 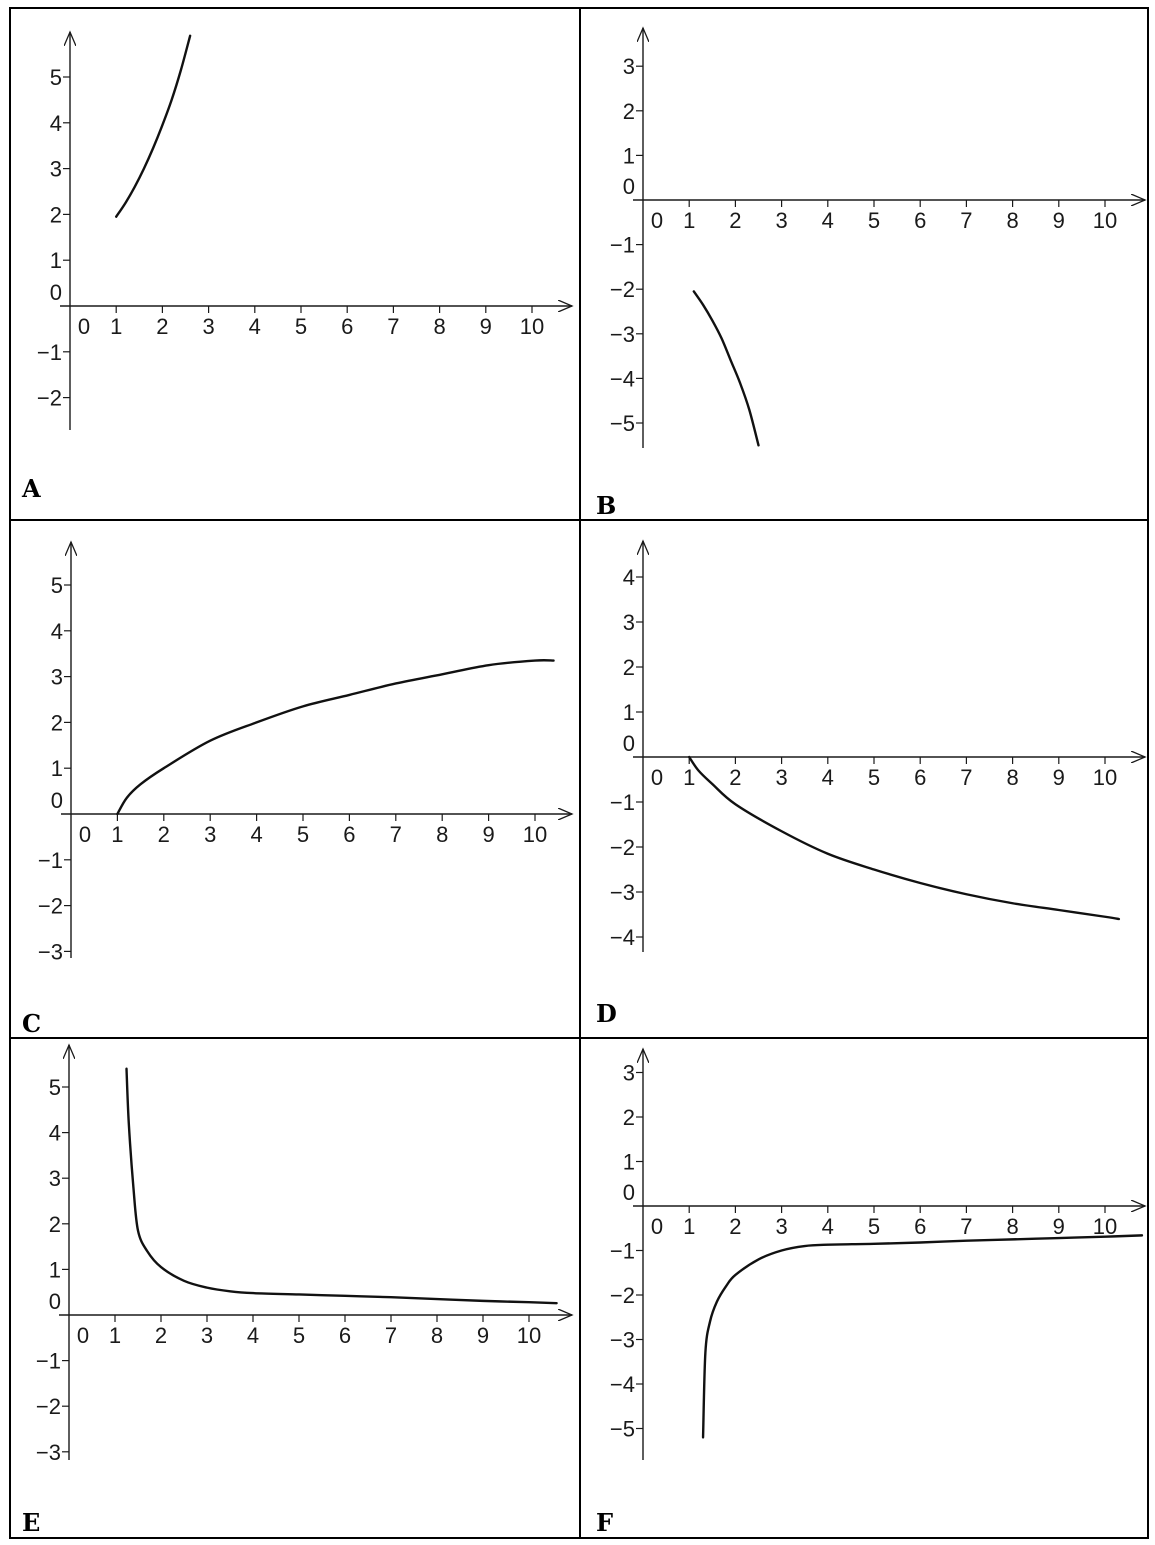 I want to click on panel-label: E, so click(x=31, y=1522).